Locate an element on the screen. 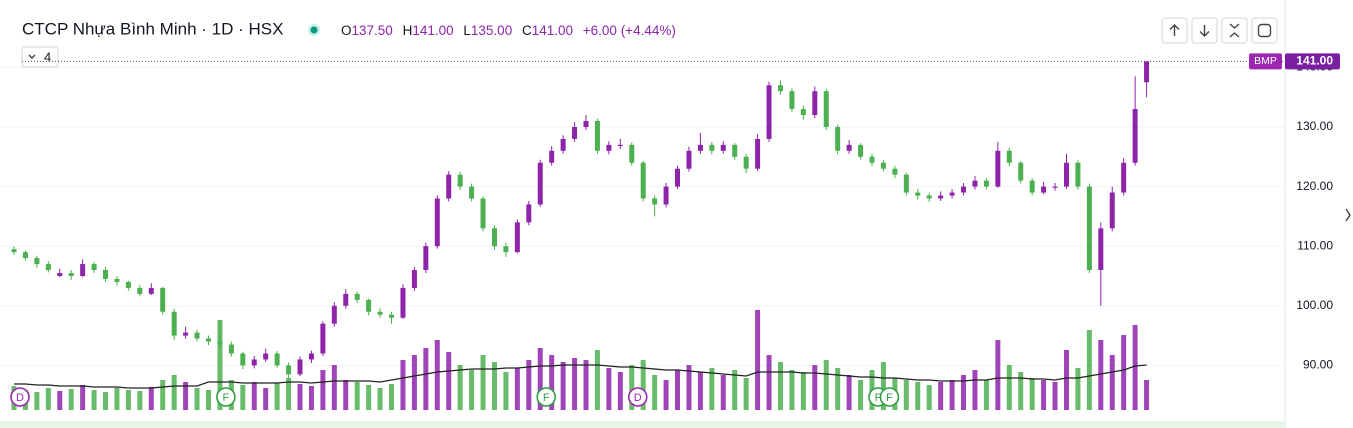  scroll-arrow is located at coordinates (1348, 215).